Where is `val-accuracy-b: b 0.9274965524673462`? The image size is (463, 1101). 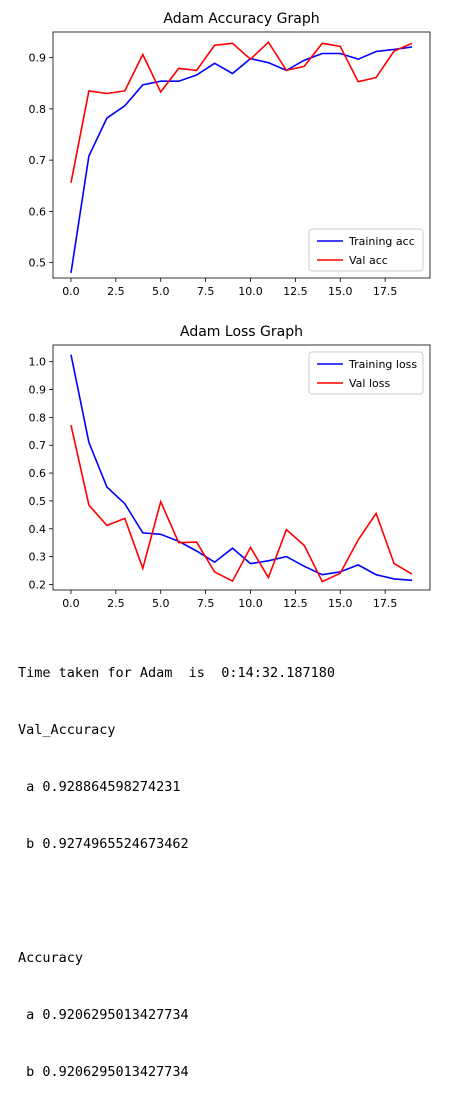 val-accuracy-b: b 0.9274965524673462 is located at coordinates (176, 844).